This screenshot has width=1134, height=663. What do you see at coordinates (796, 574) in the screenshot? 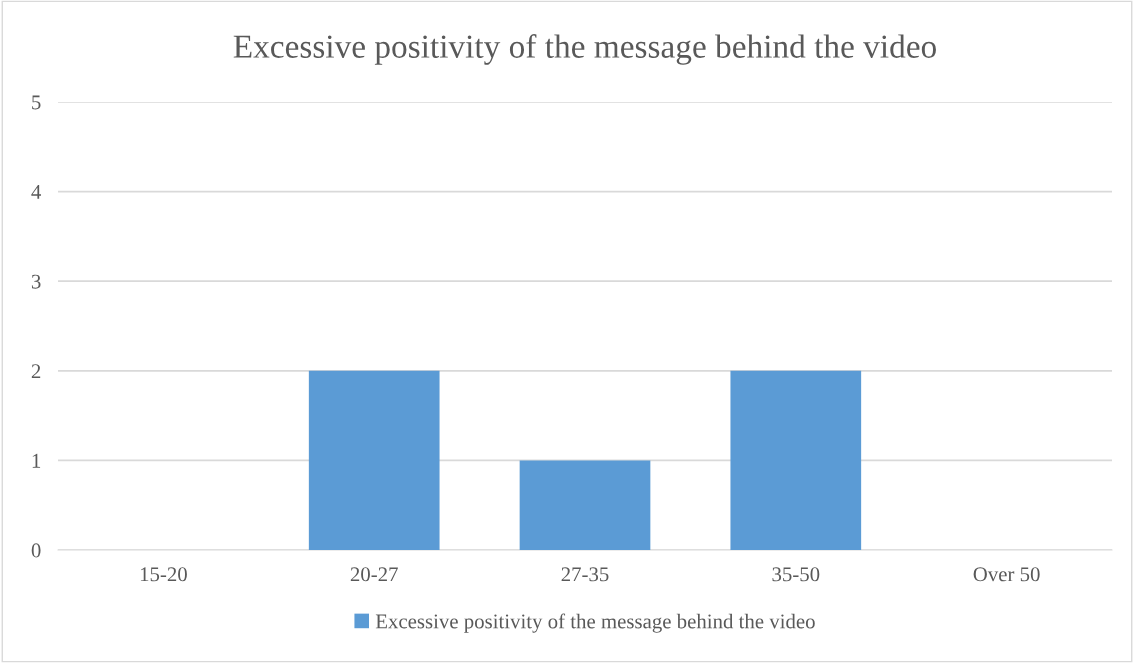
I see `x-tick-label: 35-50` at bounding box center [796, 574].